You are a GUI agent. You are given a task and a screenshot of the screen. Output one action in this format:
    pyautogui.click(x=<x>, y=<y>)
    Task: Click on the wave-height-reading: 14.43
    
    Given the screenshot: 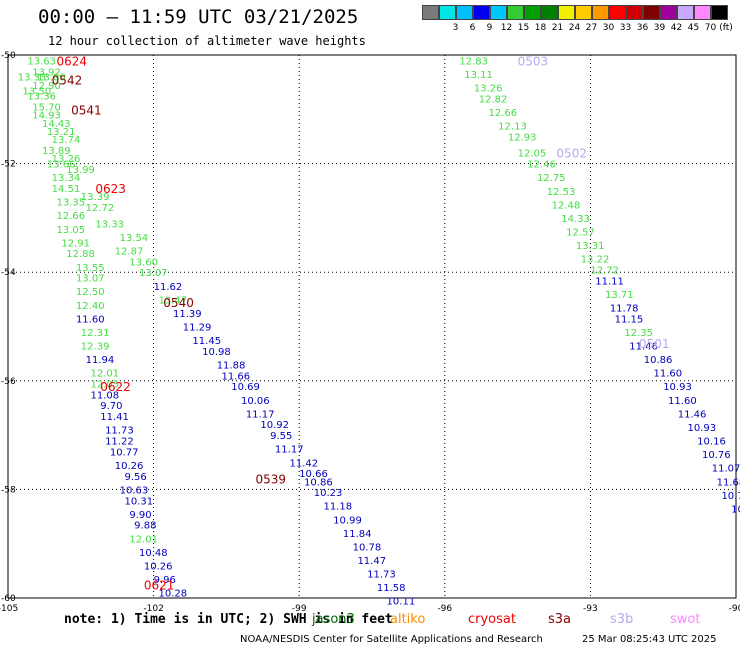 What is the action you would take?
    pyautogui.click(x=56, y=124)
    